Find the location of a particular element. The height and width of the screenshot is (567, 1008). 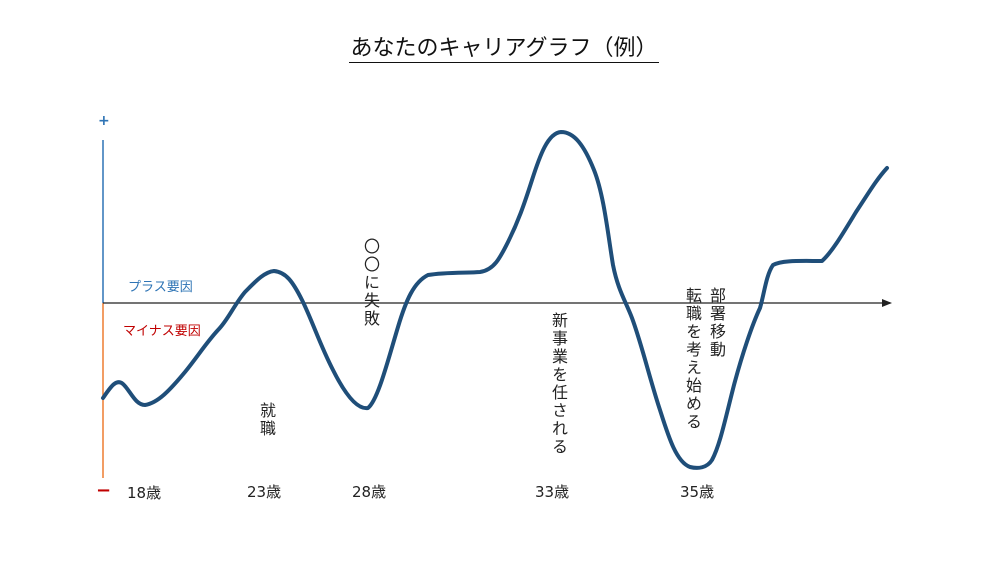

event-label-shinjigyo: 新事業を任される is located at coordinates (558, 384).